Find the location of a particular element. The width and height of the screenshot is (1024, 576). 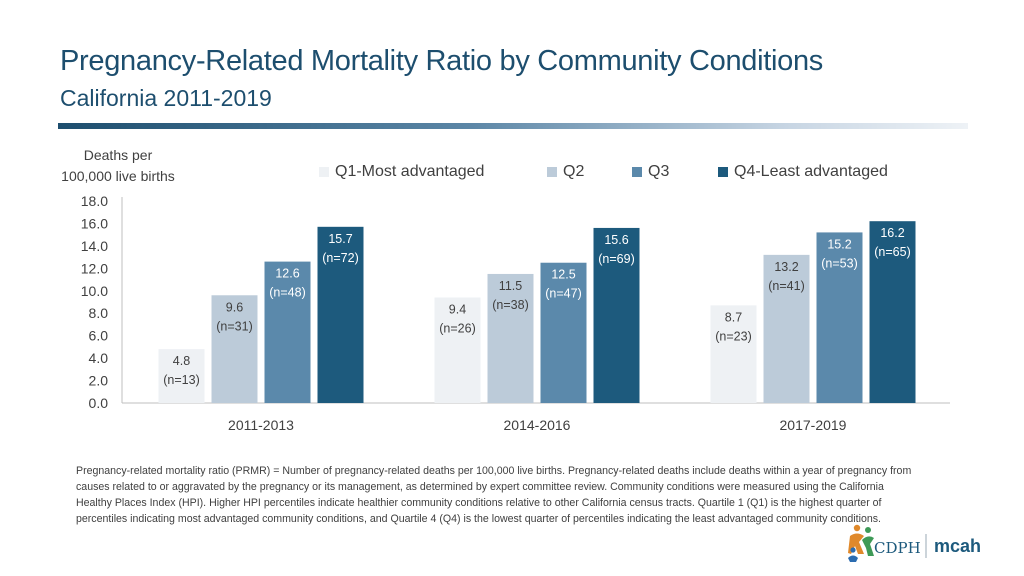

legend-label-q3: Q3 is located at coordinates (659, 171).